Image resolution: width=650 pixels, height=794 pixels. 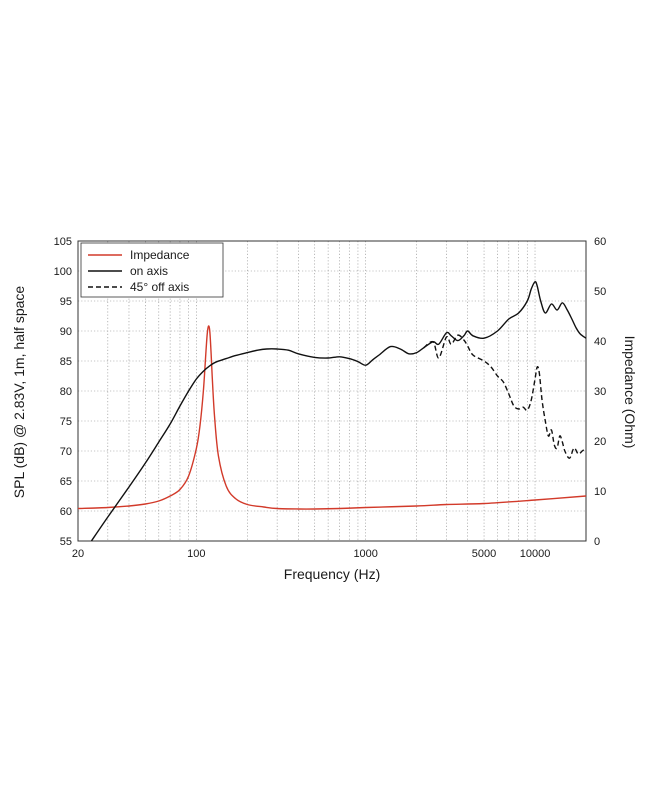 I want to click on legend-label-off-axis: 45° off axis, so click(x=159, y=287).